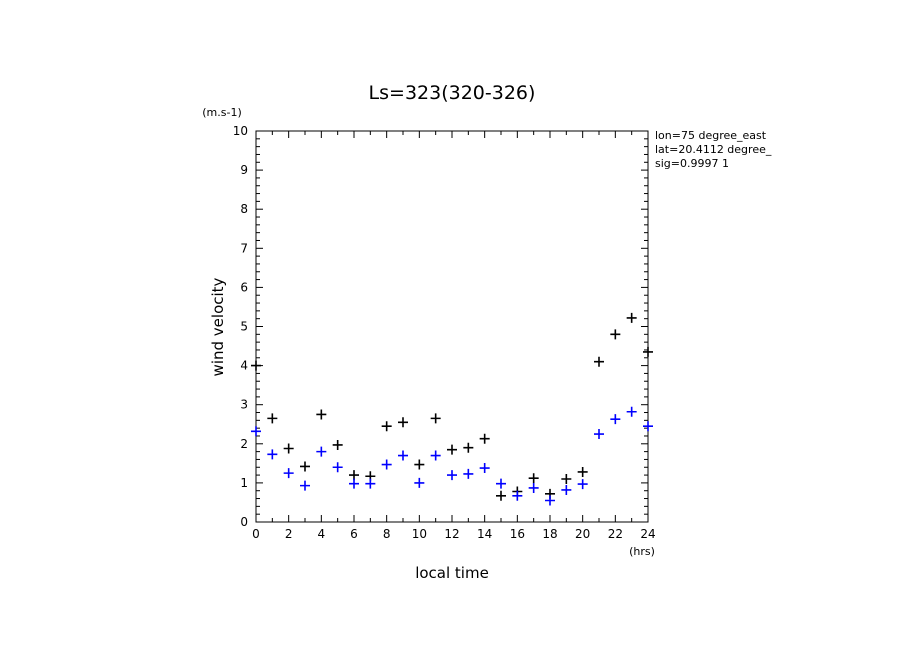 This screenshot has height=654, width=904. Describe the element at coordinates (692, 163) in the screenshot. I see `annotation-sig: sig=0.9997 1` at that location.